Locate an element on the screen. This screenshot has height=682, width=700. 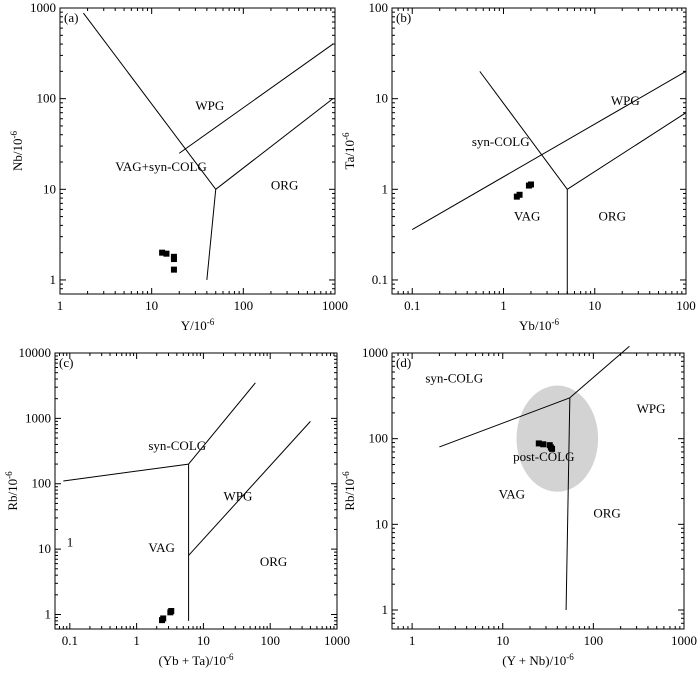
x-axis-label: Y/10-6 is located at coordinates (198, 325).